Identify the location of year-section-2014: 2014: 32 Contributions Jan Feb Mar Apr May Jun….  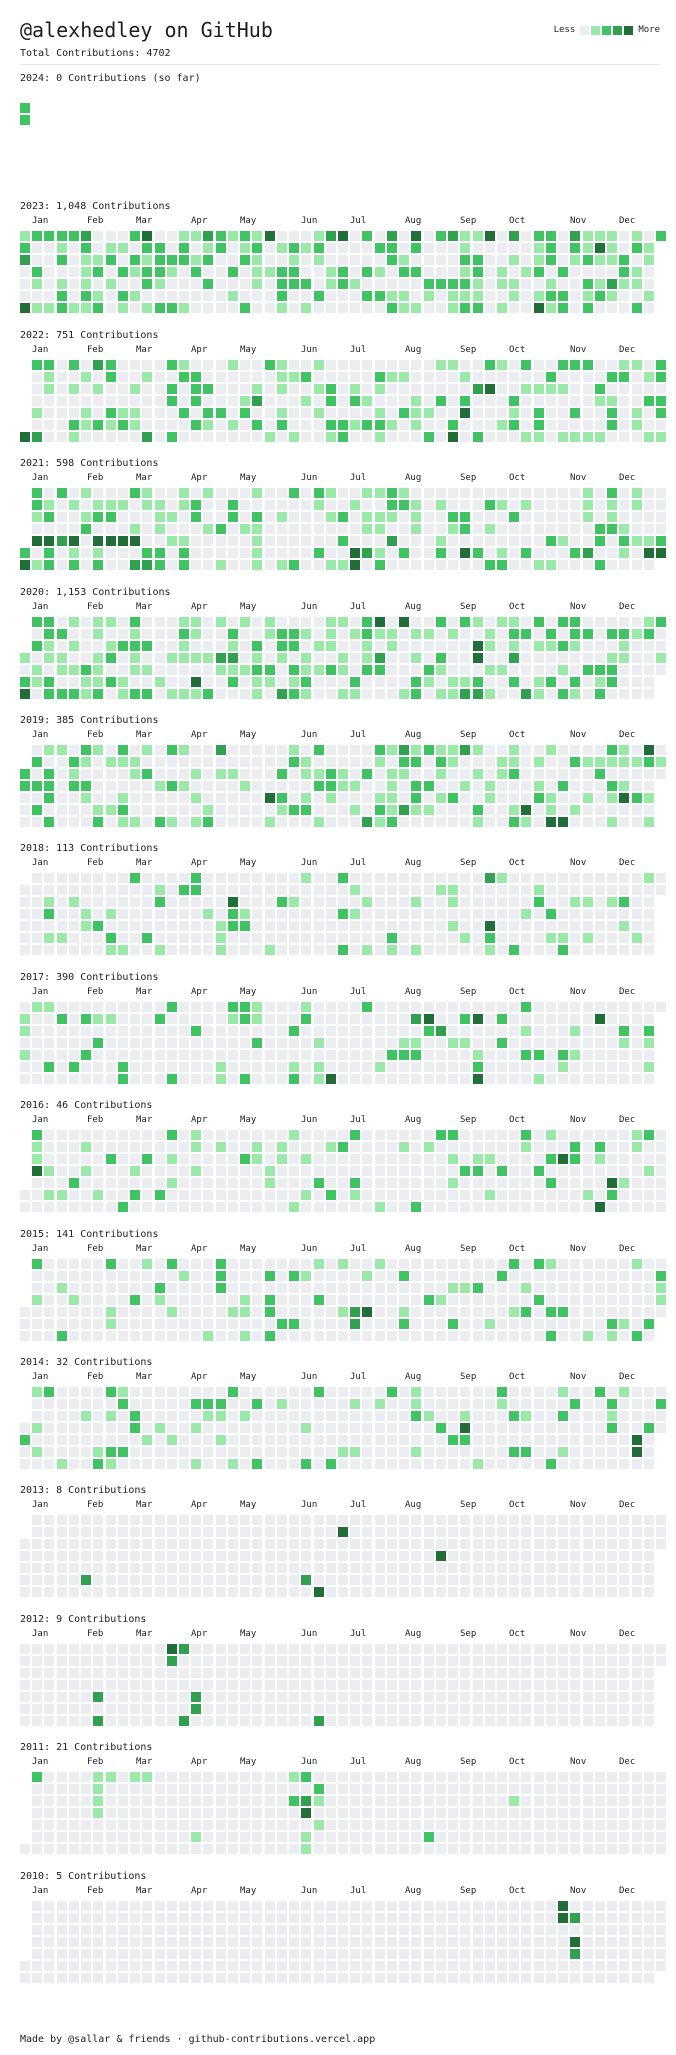
(343, 1415).